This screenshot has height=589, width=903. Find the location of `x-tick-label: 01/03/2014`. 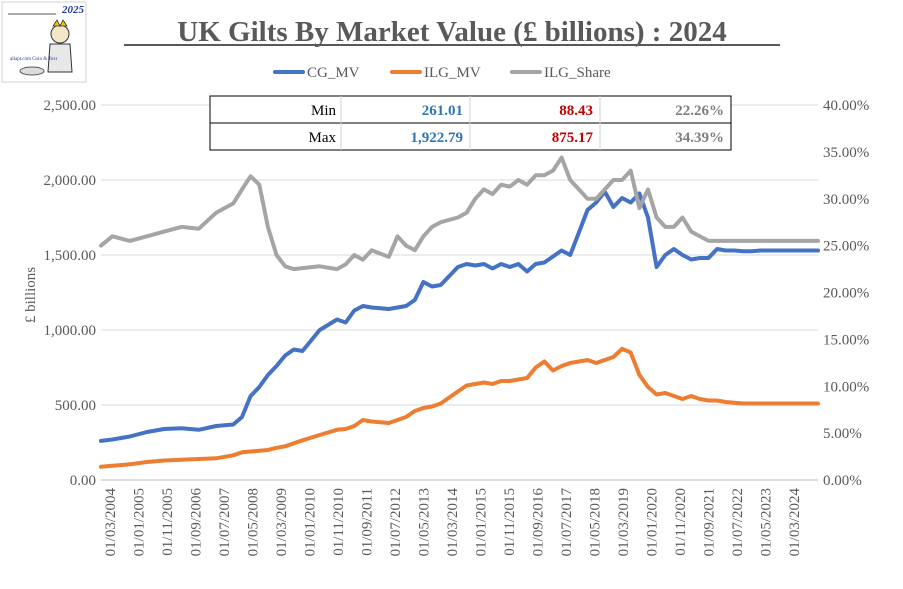

x-tick-label: 01/03/2014 is located at coordinates (453, 522).